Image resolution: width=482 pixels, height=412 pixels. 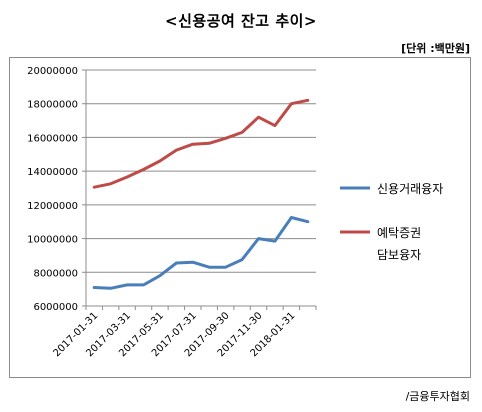 I want to click on y-tick-label: 12000000, so click(x=52, y=206).